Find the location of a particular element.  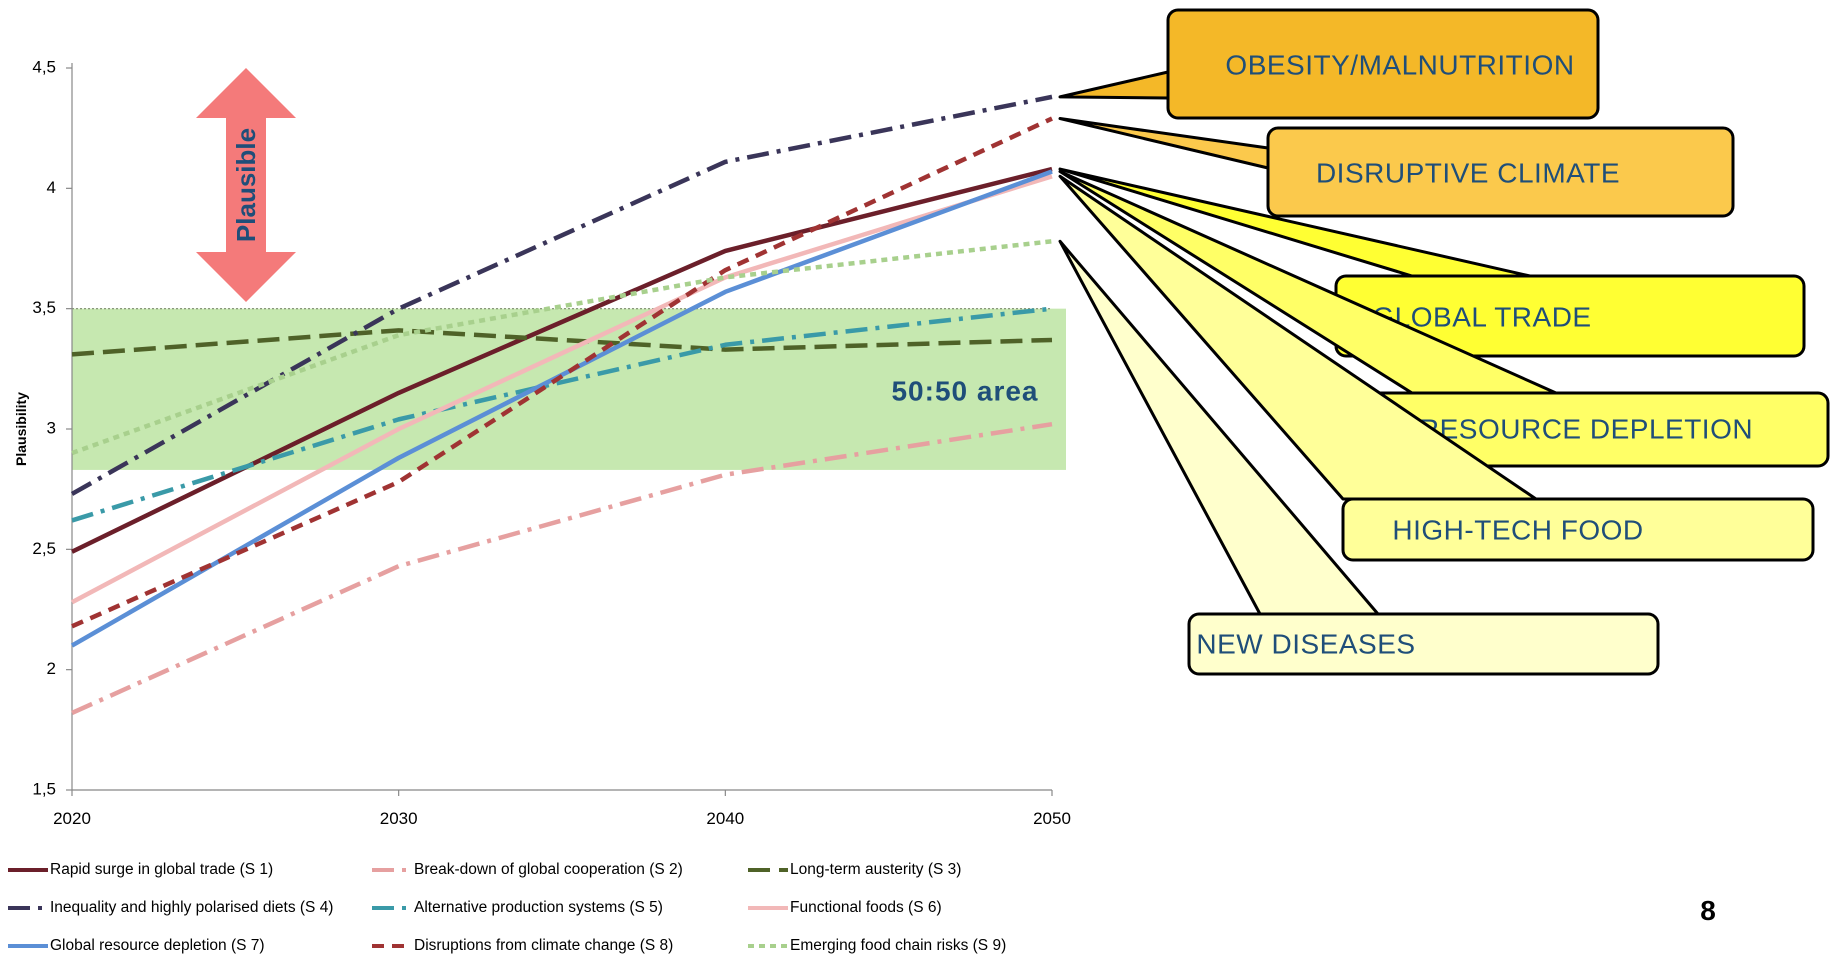

callout-label: DISRUPTIVE CLIMATE is located at coordinates (1468, 172).